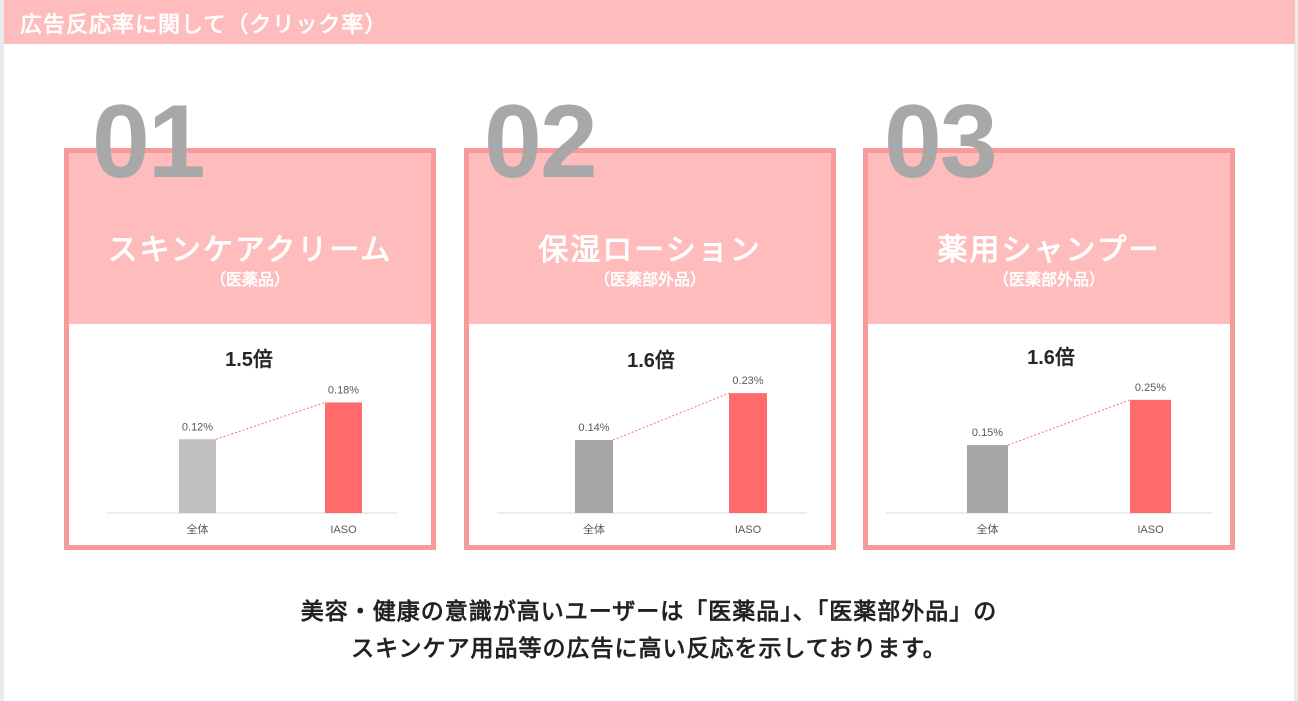 Image resolution: width=1298 pixels, height=701 pixels. I want to click on header-band: 広告反応率に関して（クリック率）, so click(649, 22).